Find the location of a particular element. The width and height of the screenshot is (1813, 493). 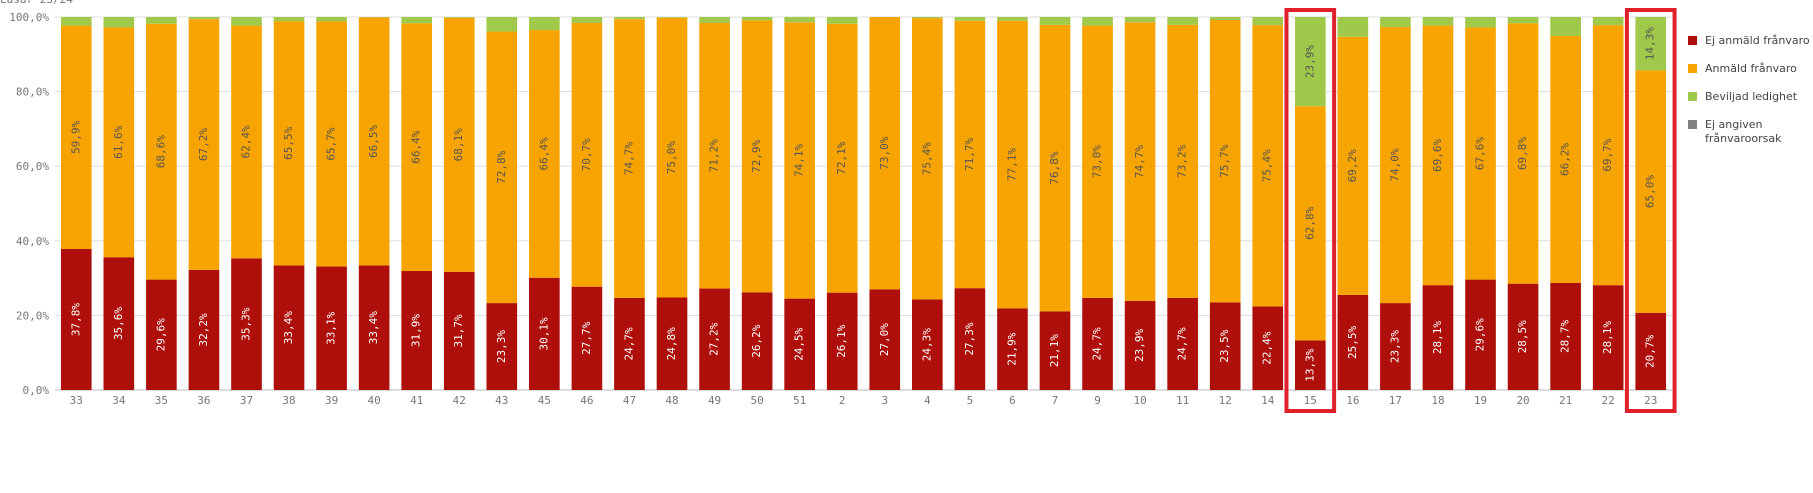

x-tick-label: 43 is located at coordinates (501, 400).